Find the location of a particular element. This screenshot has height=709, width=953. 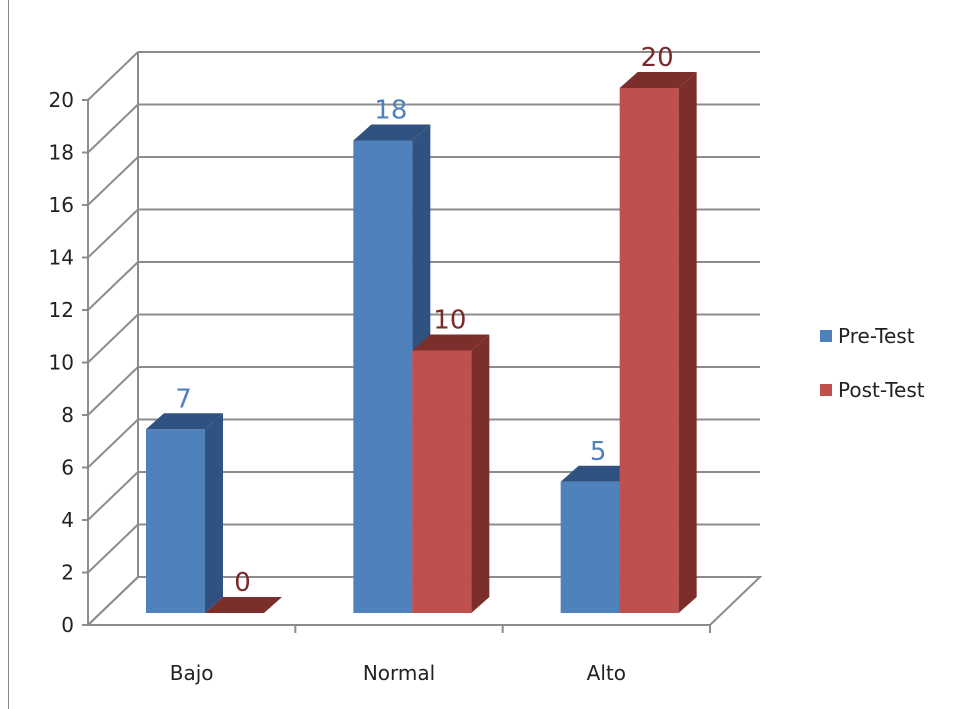

data-label-pre-test: 18 is located at coordinates (390, 111).